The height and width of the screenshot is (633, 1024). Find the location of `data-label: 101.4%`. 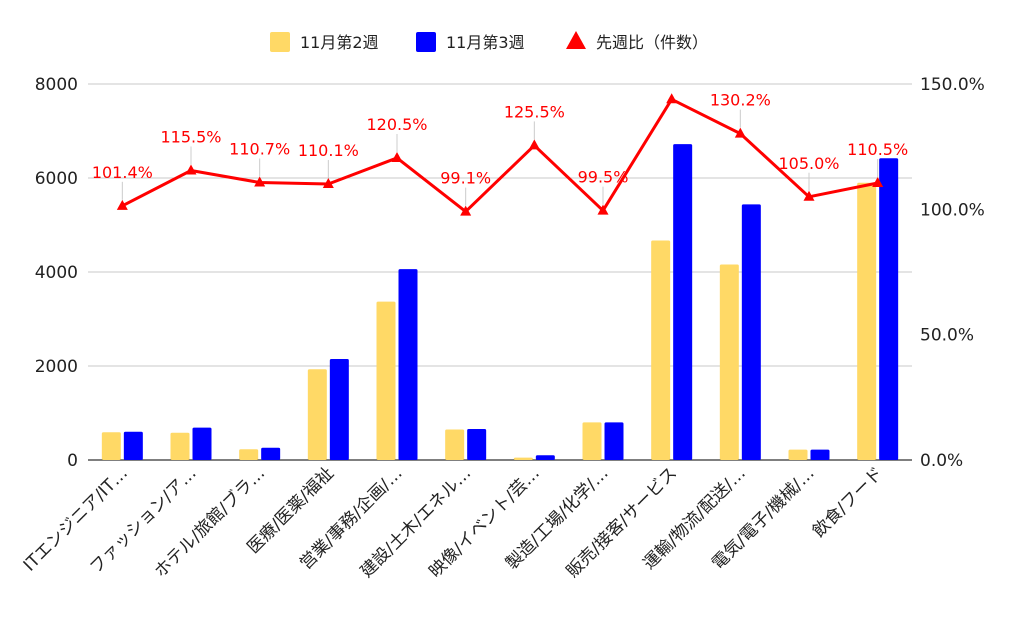

data-label: 101.4% is located at coordinates (122, 172).